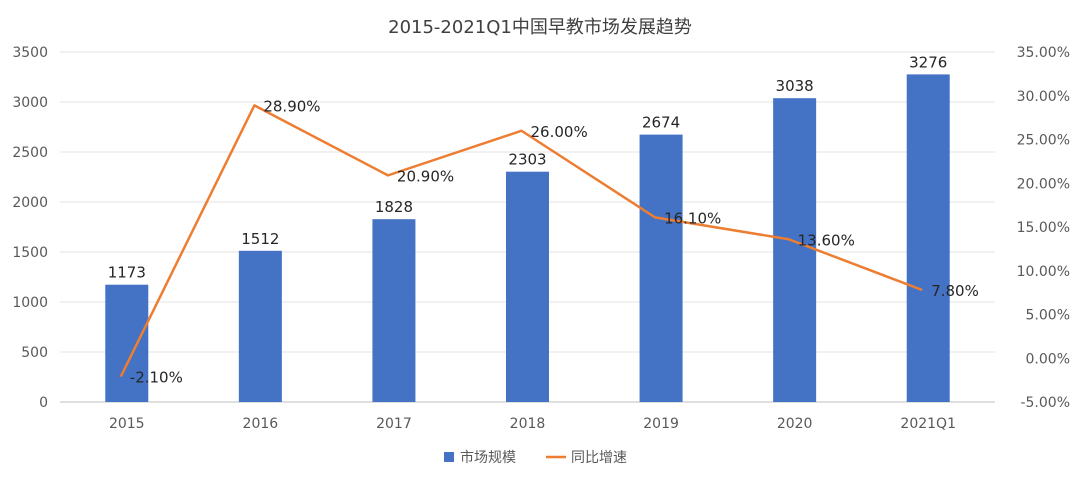  What do you see at coordinates (127, 273) in the screenshot?
I see `bar-data-label: 1173` at bounding box center [127, 273].